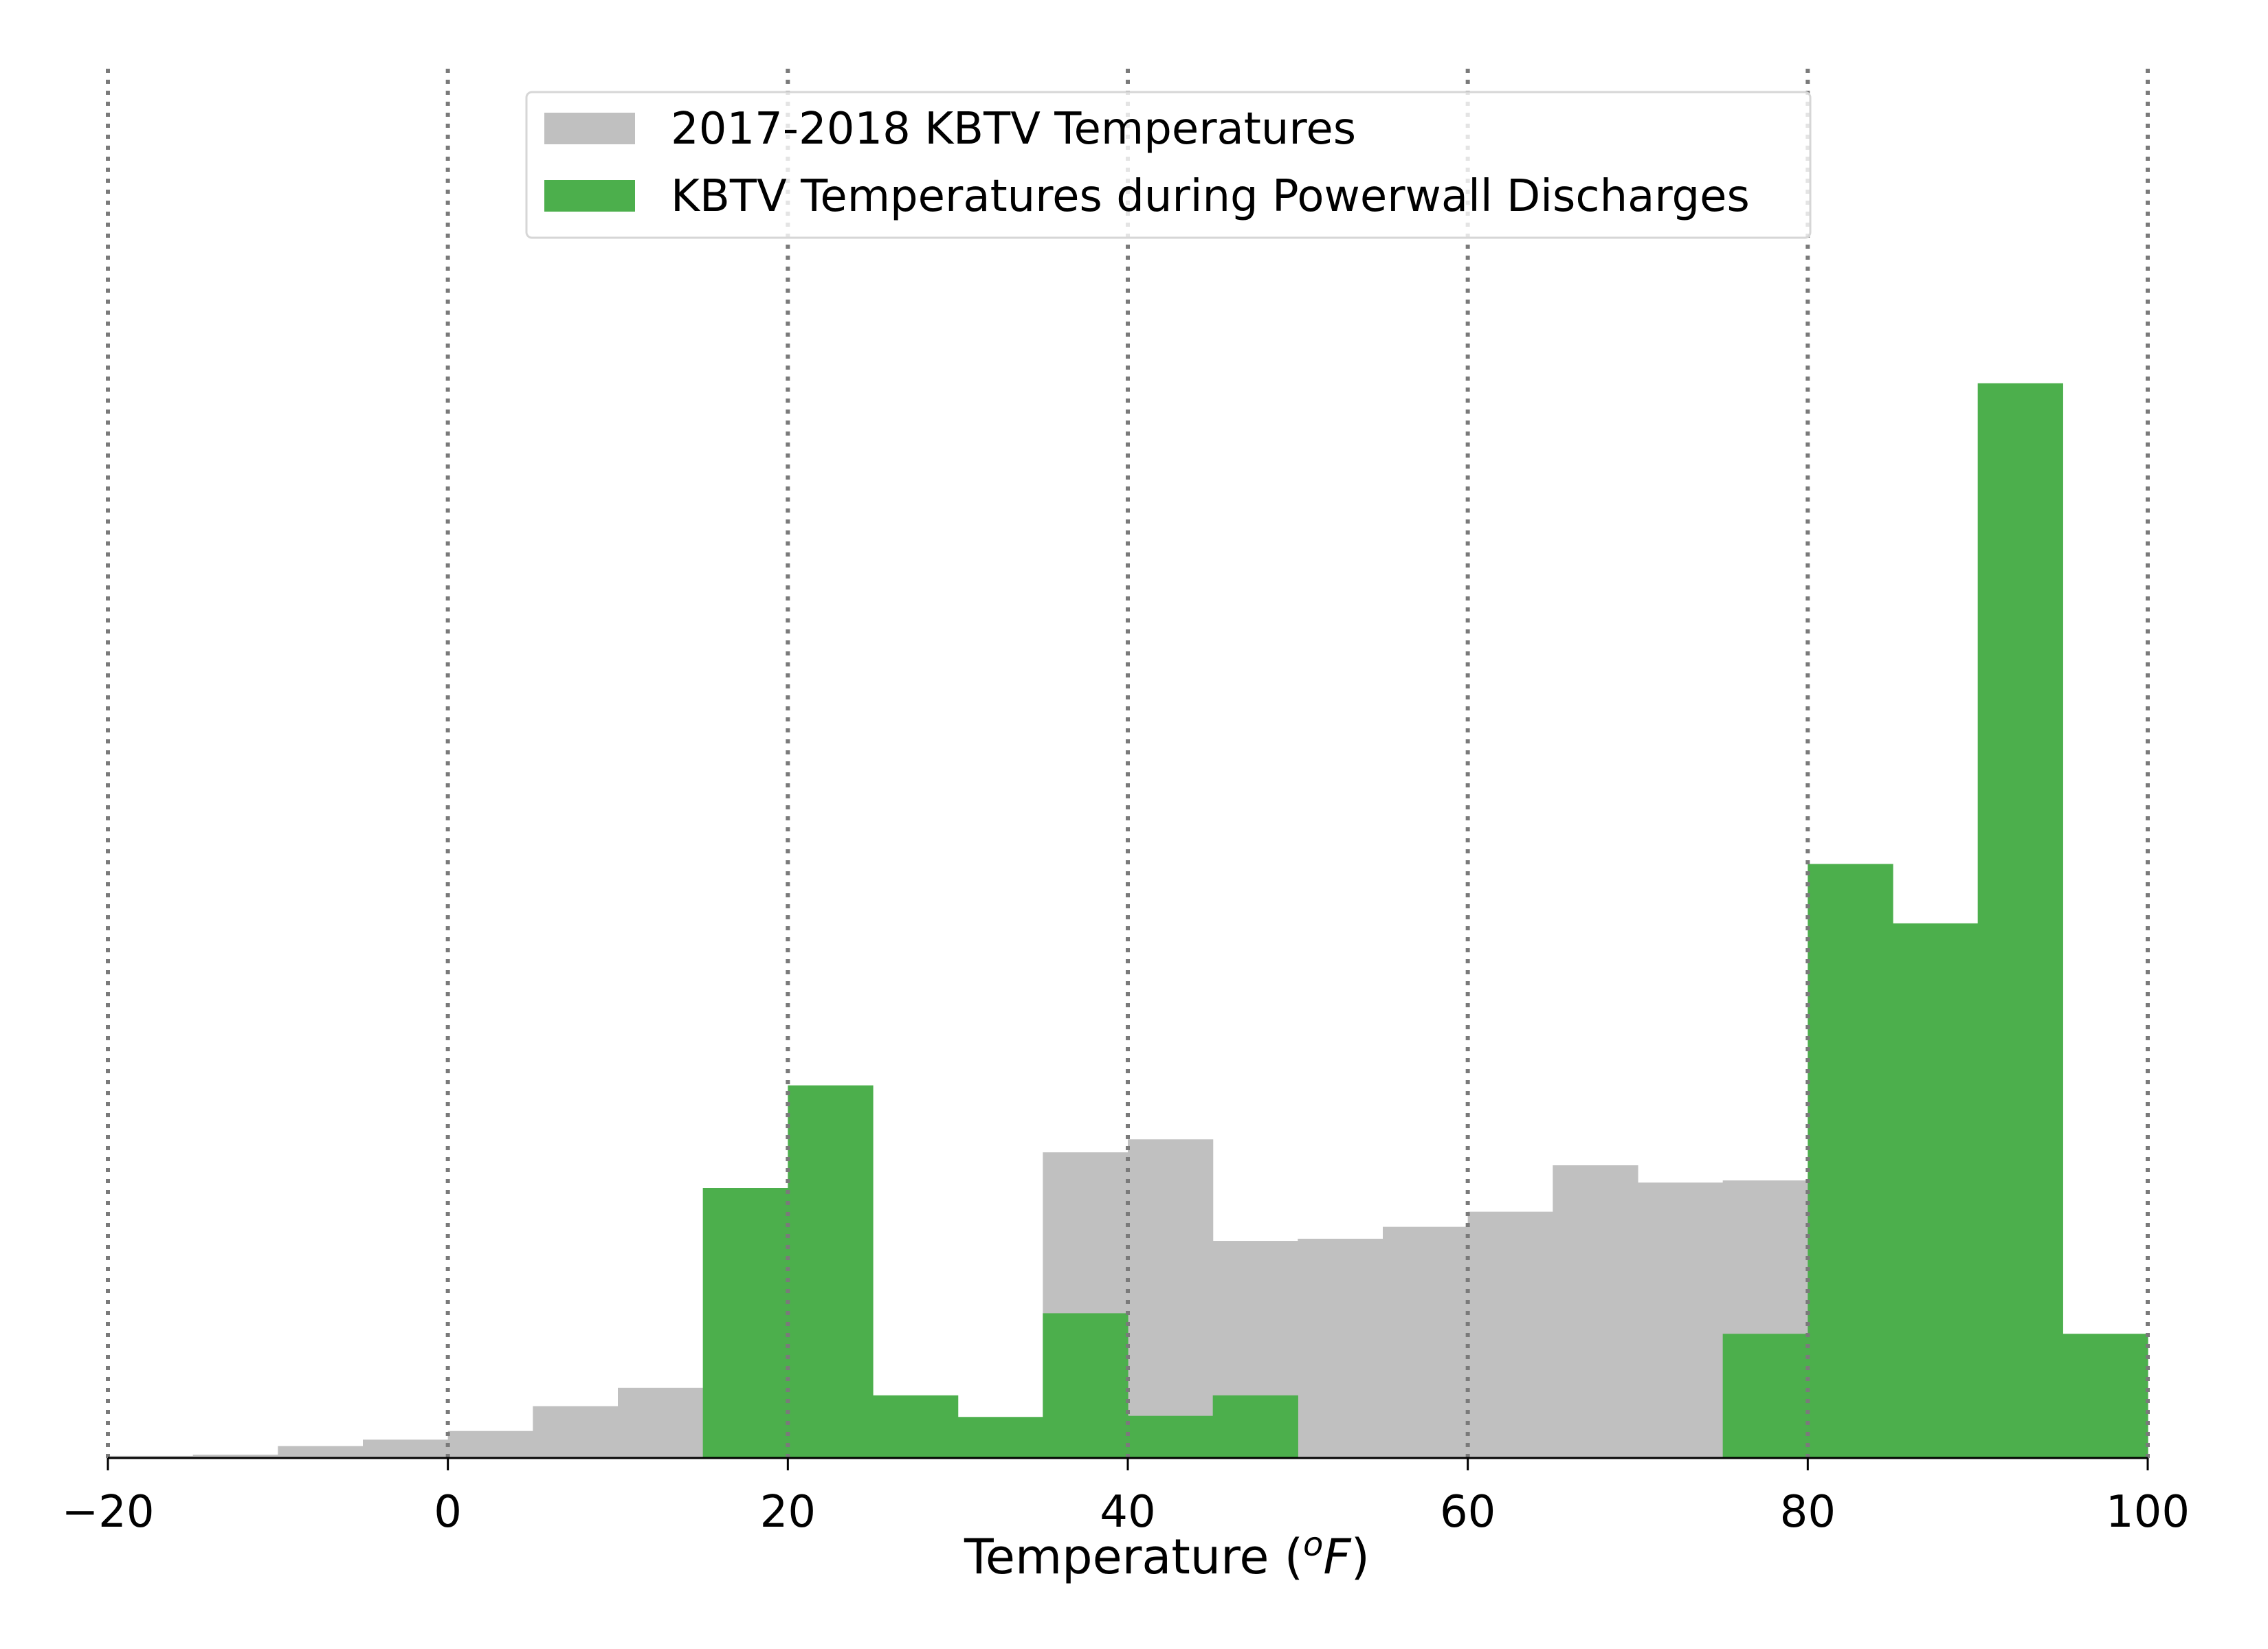 The width and height of the screenshot is (2268, 1649). I want to click on x-axis-label-unit: F, so click(1337, 1557).